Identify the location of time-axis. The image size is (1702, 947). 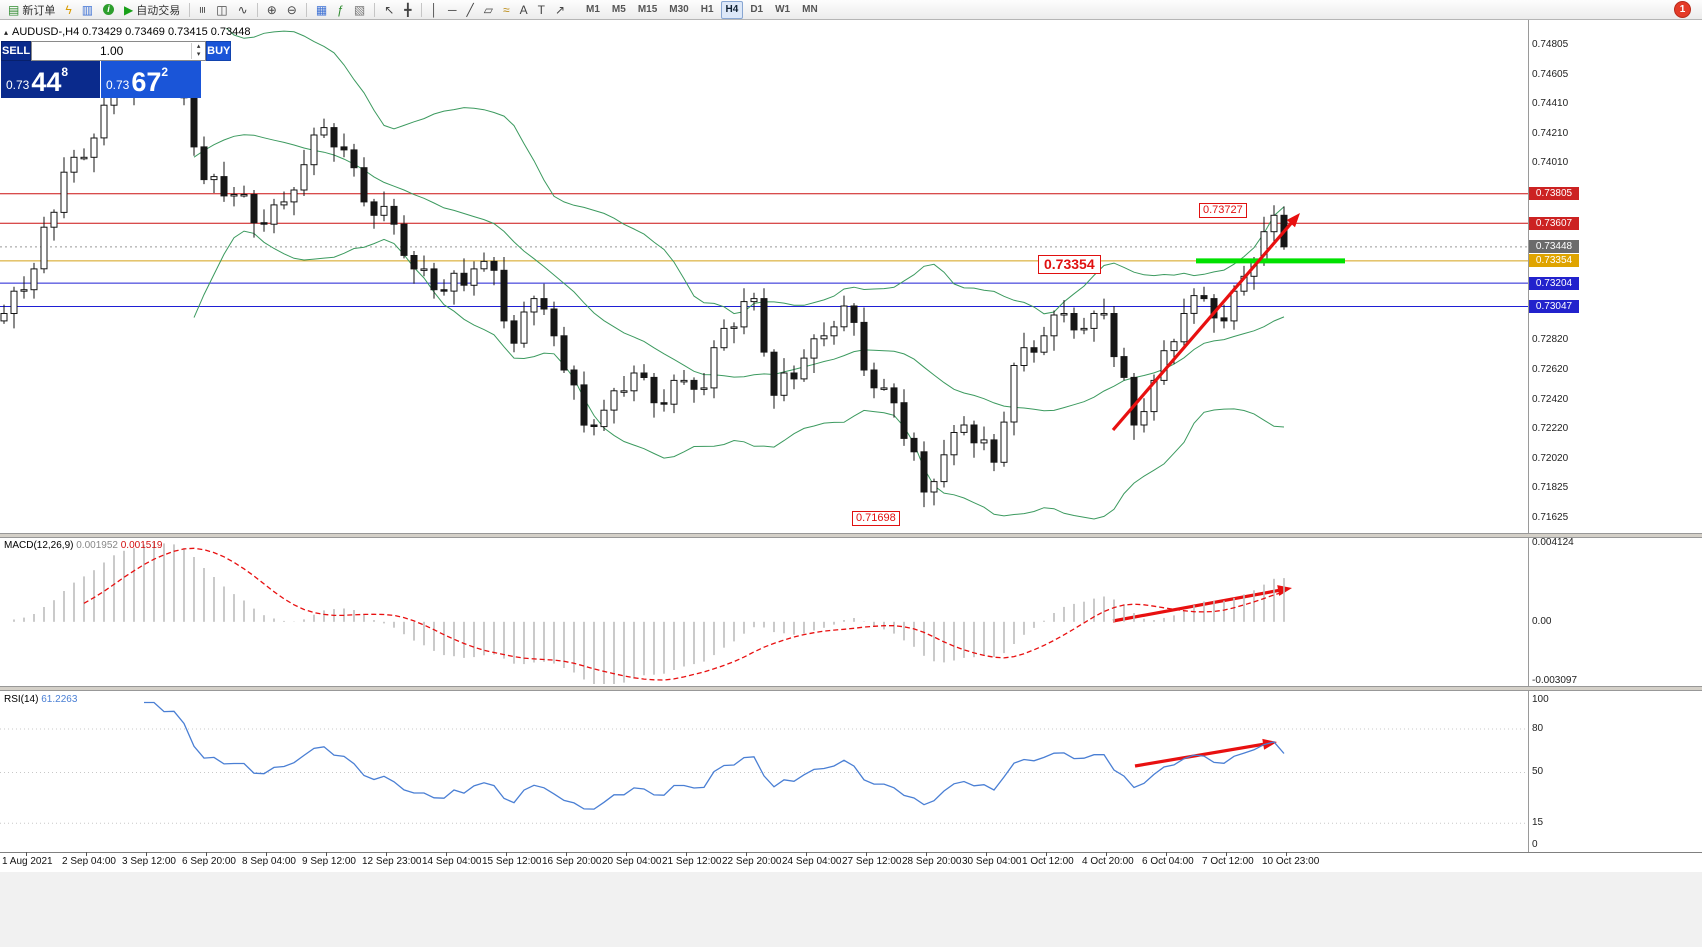
(851, 862).